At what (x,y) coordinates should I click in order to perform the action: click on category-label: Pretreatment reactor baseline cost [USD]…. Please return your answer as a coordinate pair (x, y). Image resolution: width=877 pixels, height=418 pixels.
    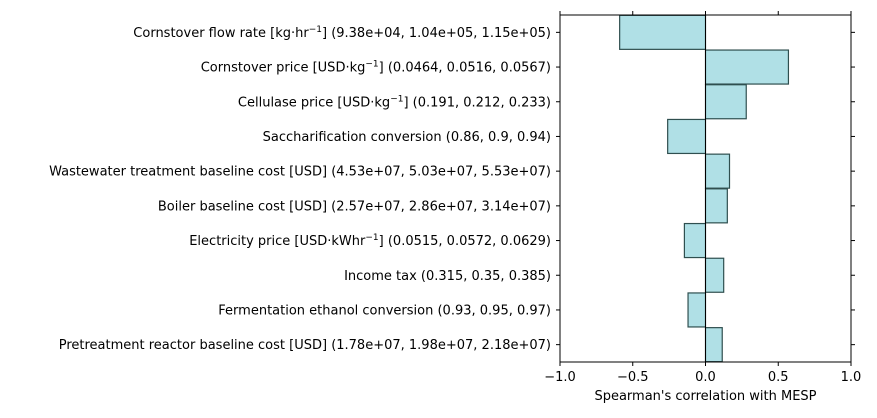
    Looking at the image, I should click on (305, 345).